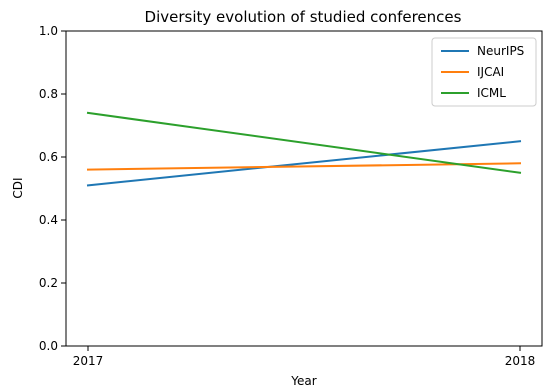 This screenshot has width=545, height=390. I want to click on series-line-ijcai, so click(304, 166).